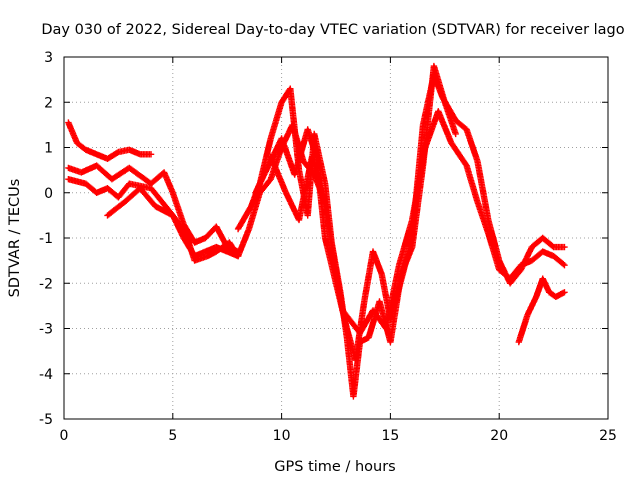  Describe the element at coordinates (499, 436) in the screenshot. I see `x-tick-label: 20` at that location.